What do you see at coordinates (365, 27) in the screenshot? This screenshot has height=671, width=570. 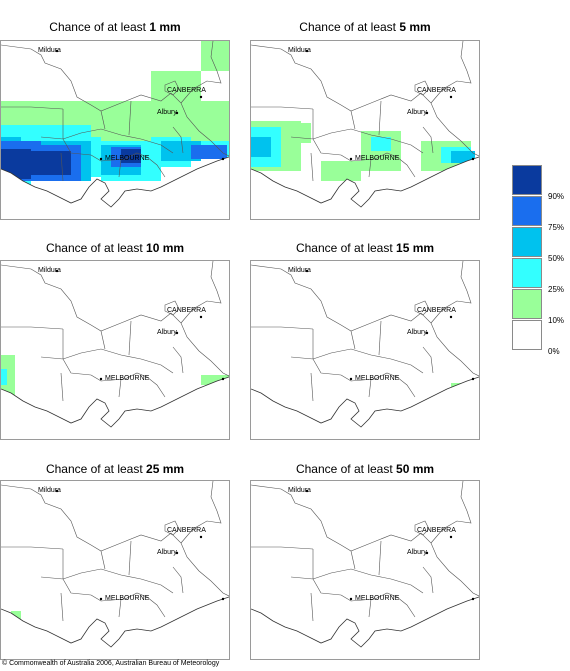 I see `panel-title: Chance of at least 5 mm` at bounding box center [365, 27].